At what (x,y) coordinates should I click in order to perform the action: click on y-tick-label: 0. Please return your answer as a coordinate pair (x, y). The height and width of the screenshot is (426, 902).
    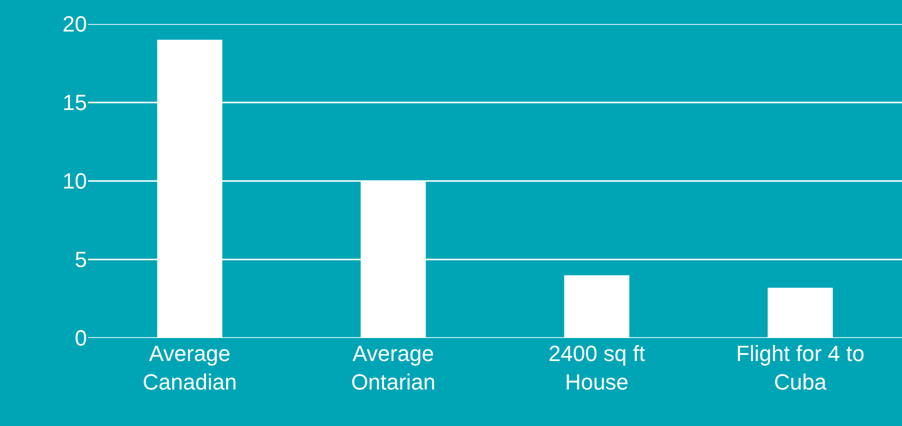
    Looking at the image, I should click on (80, 338).